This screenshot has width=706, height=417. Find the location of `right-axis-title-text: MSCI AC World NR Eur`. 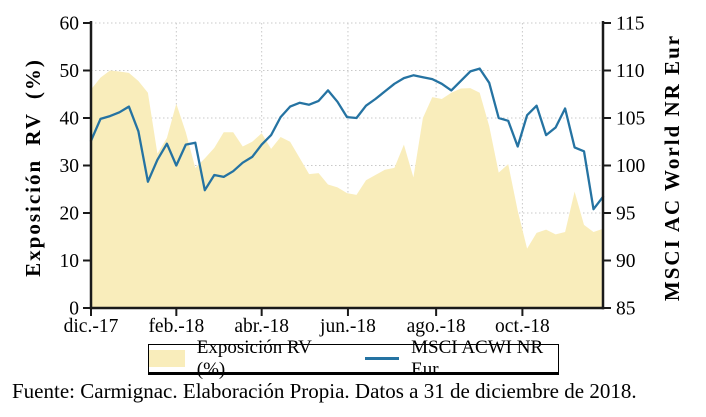

right-axis-title-text: MSCI AC World NR Eur is located at coordinates (672, 167).